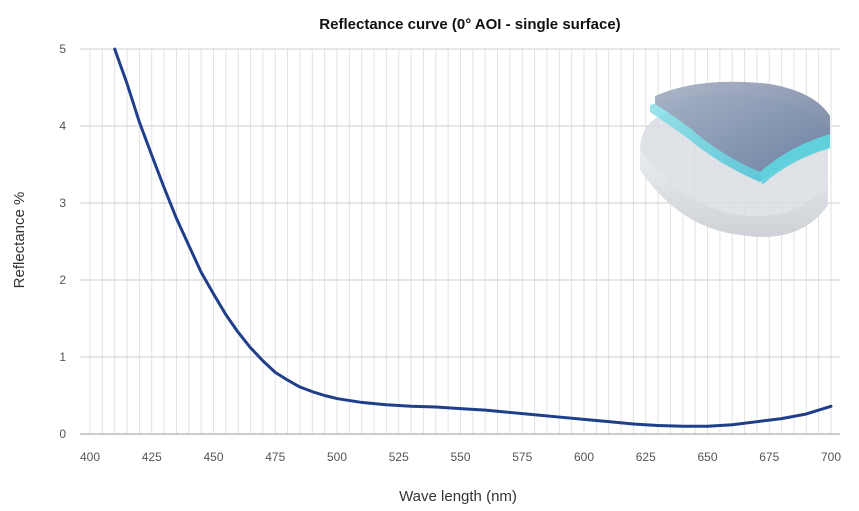 The width and height of the screenshot is (859, 511). Describe the element at coordinates (522, 457) in the screenshot. I see `x-tick-label: 575` at that location.